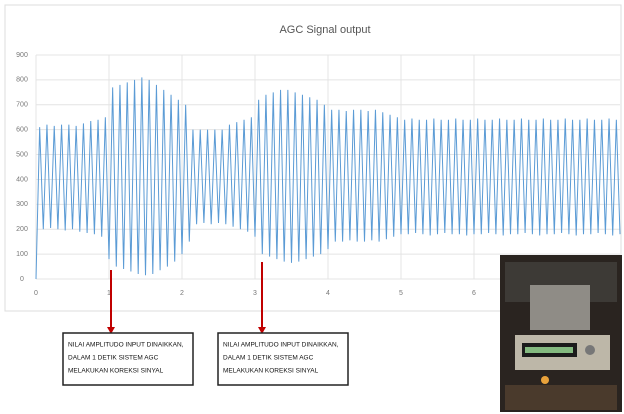  Describe the element at coordinates (474, 293) in the screenshot. I see `x-tick-label: 6` at that location.